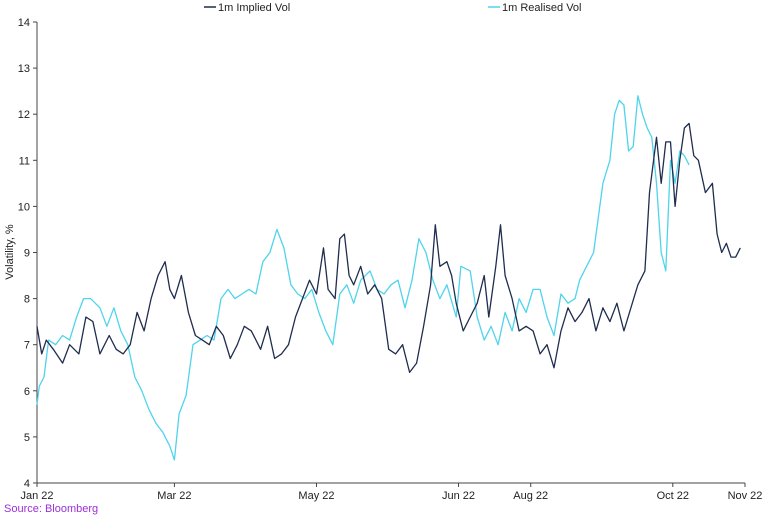  What do you see at coordinates (27, 438) in the screenshot?
I see `y-tick-label: 5` at bounding box center [27, 438].